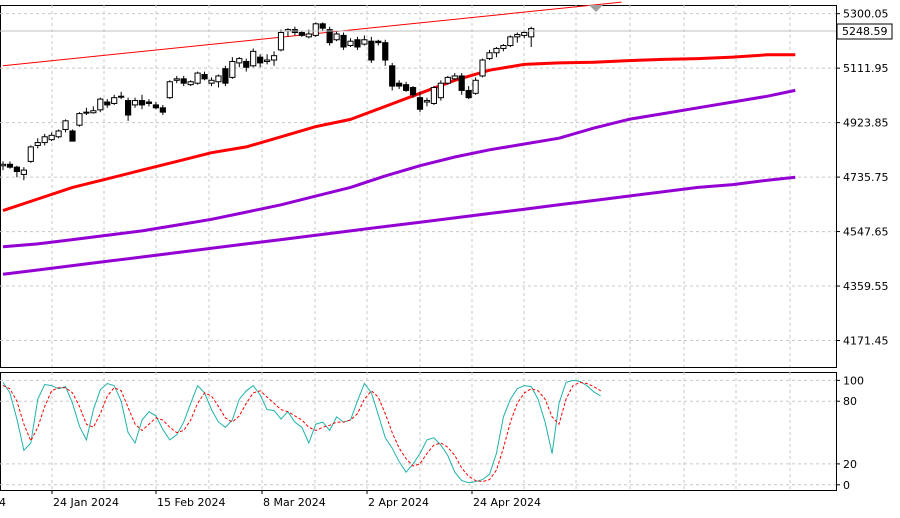 The height and width of the screenshot is (518, 900). What do you see at coordinates (866, 177) in the screenshot?
I see `price-axis-tick-label: 4735.75` at bounding box center [866, 177].